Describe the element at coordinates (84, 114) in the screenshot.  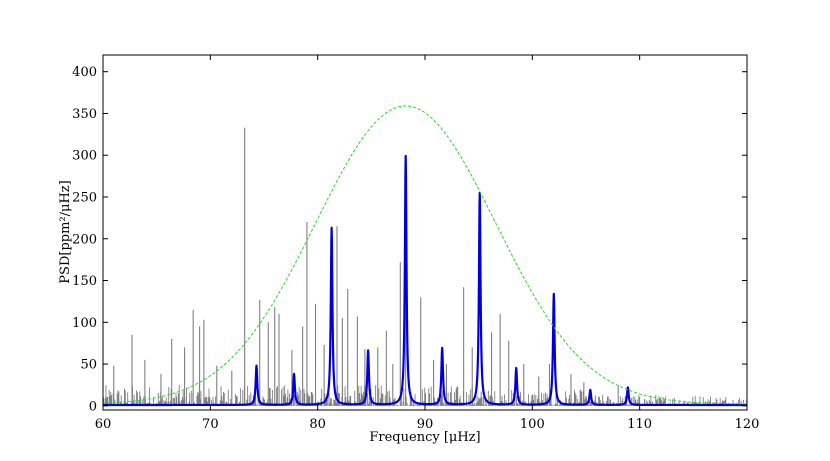
I see `y-tick-label: 350` at that location.